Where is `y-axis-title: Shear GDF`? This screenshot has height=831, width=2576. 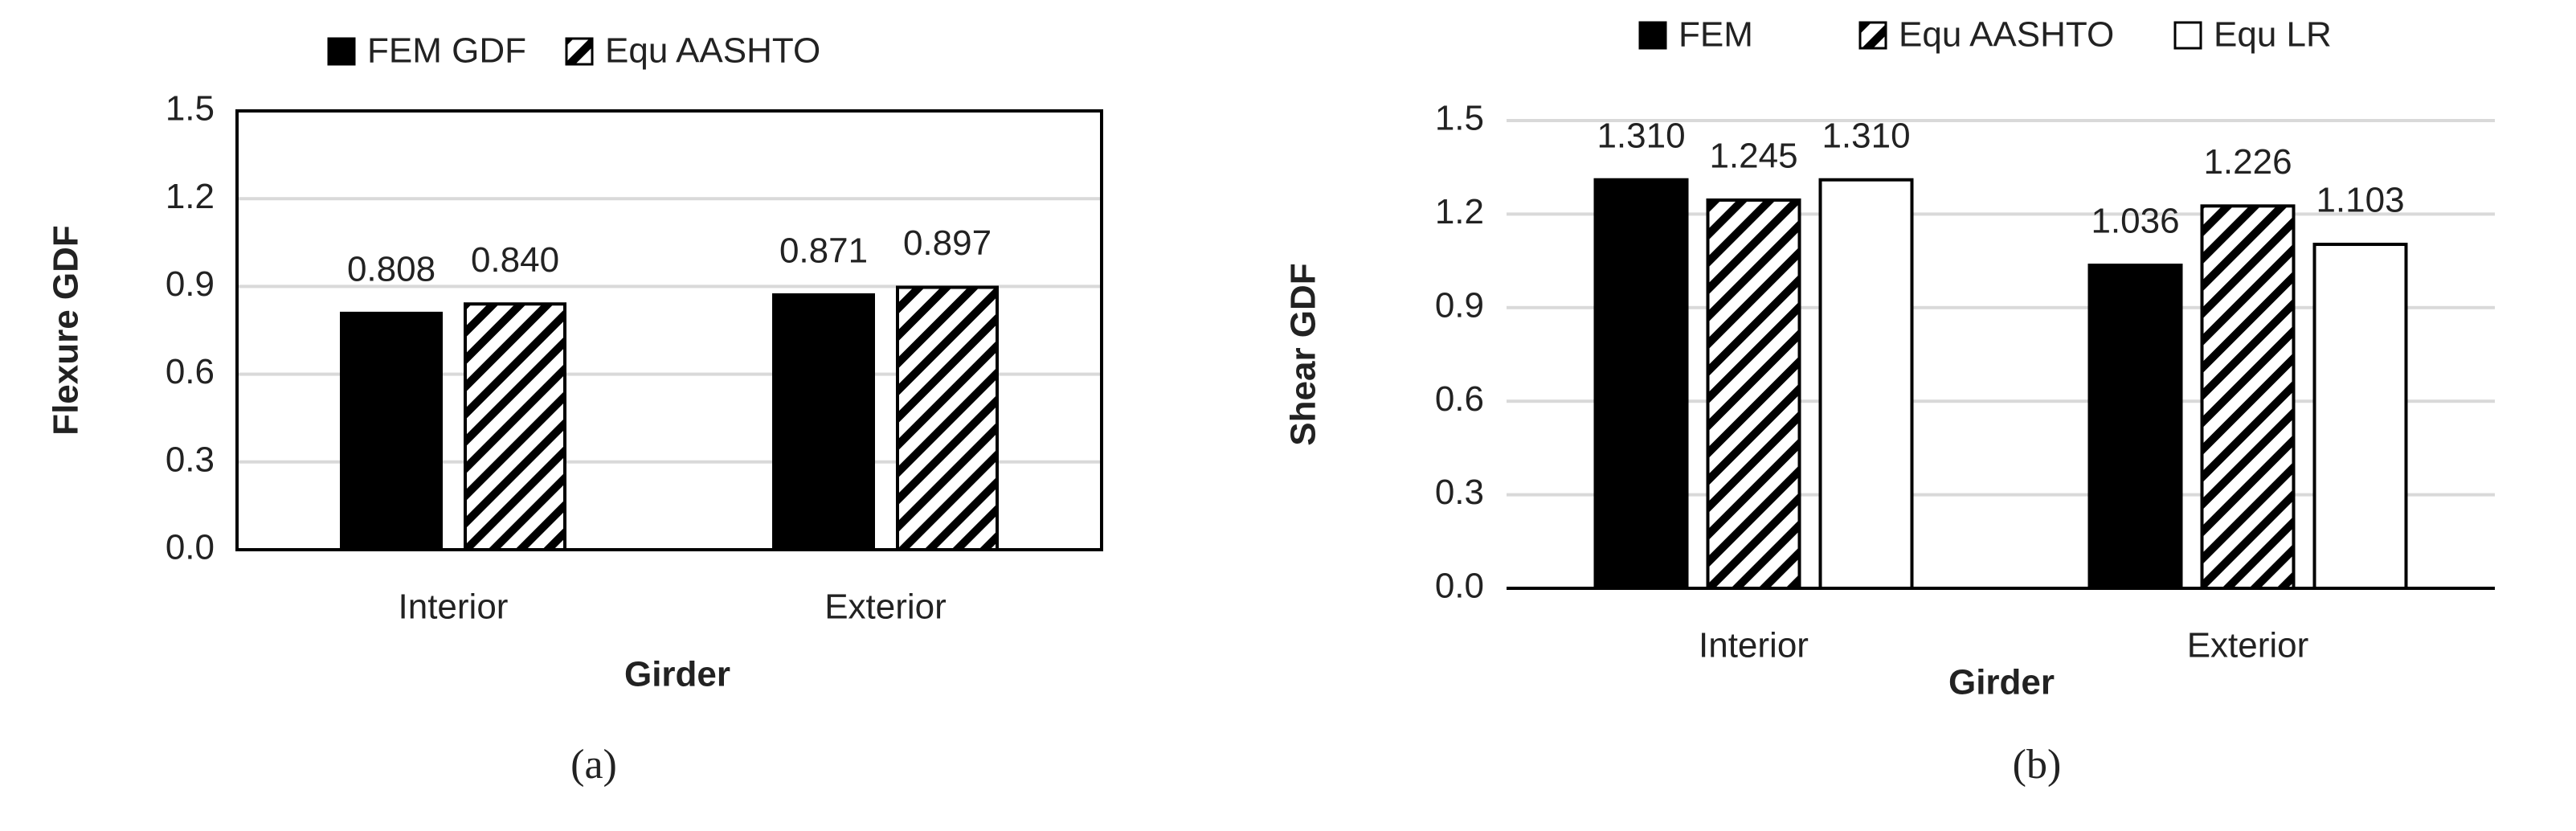
y-axis-title: Shear GDF is located at coordinates (1303, 354).